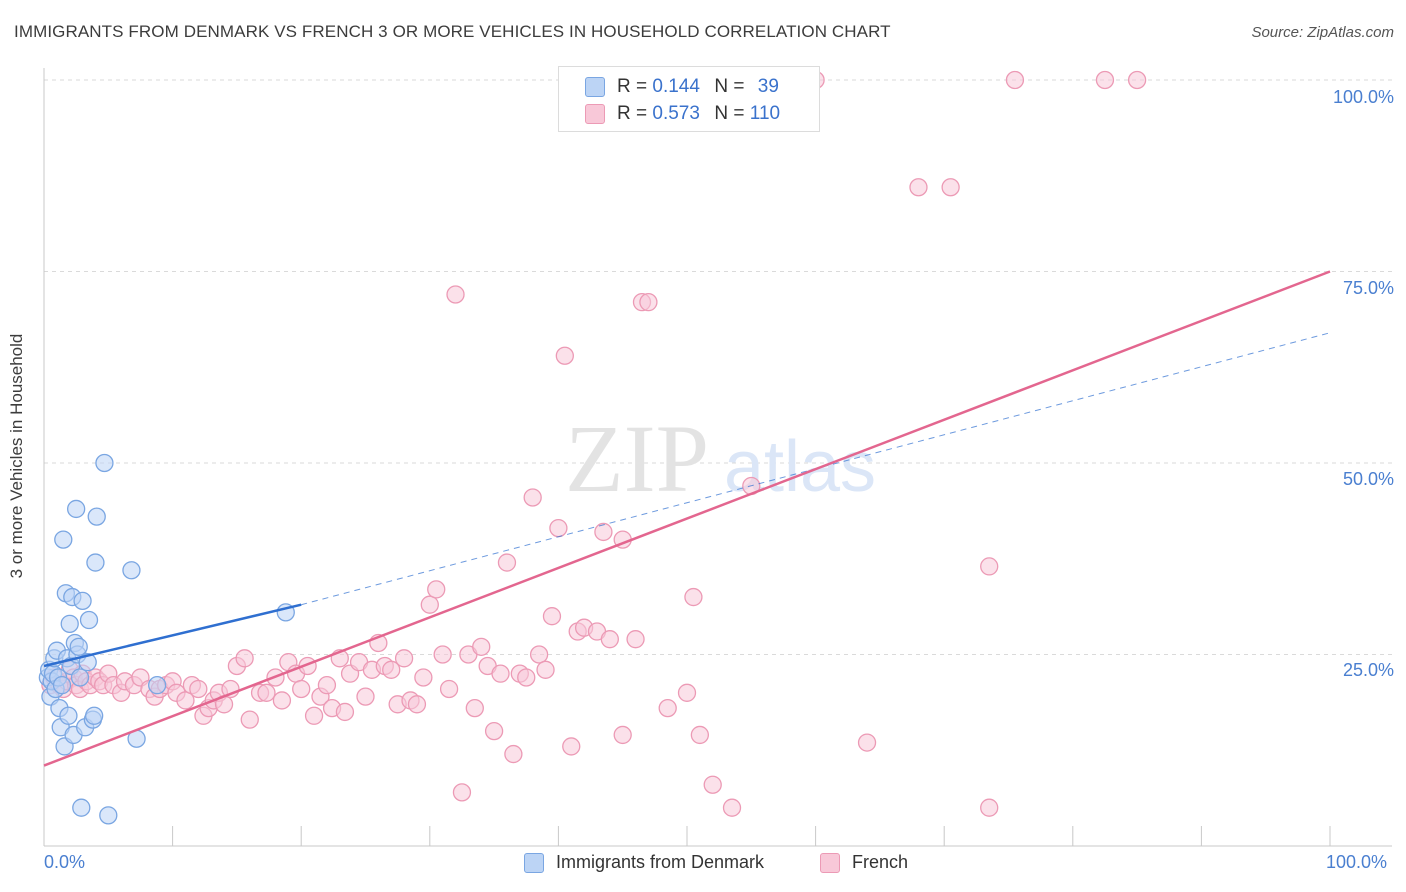  I want to click on bottom-legend-denmark: Immigrants from Denmark, so click(644, 862).